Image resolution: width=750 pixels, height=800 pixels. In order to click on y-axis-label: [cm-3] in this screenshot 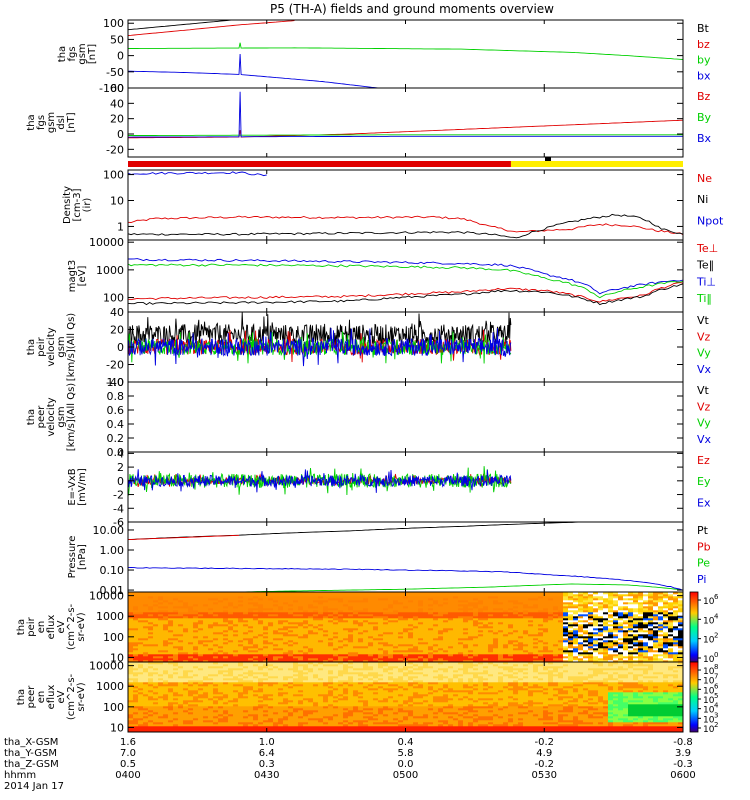, I will do `click(77, 204)`.